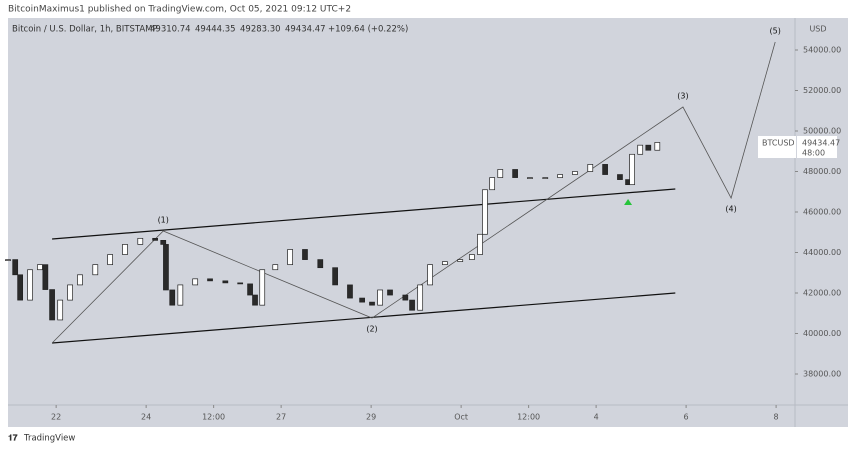  I want to click on price-tag-price: 49434.47, so click(821, 143).